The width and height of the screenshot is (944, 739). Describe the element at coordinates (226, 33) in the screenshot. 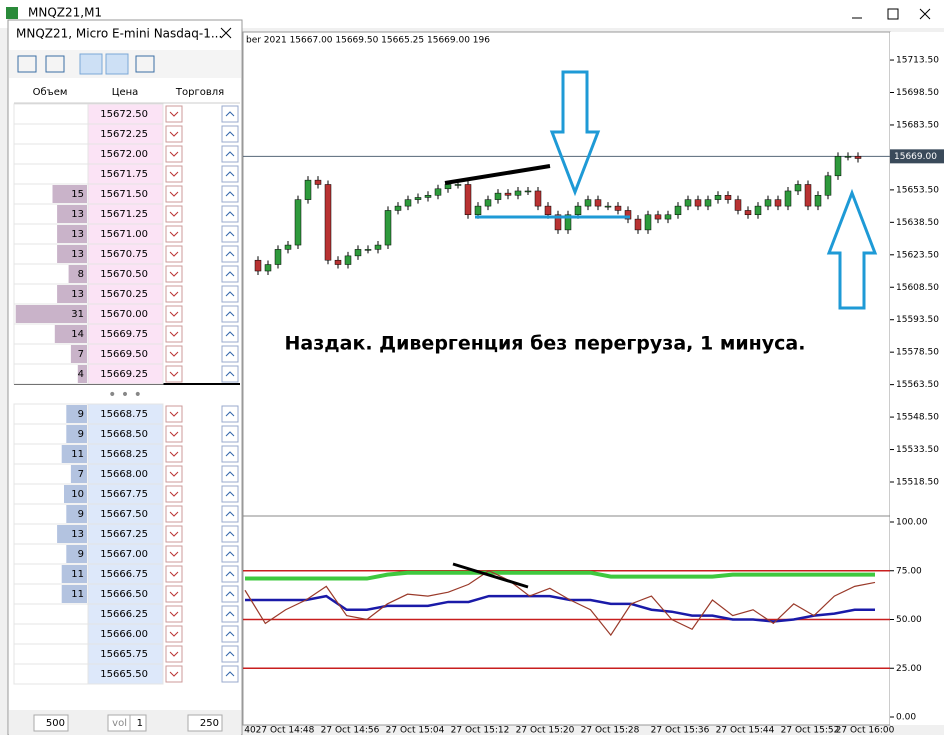

I see `dom-close` at that location.